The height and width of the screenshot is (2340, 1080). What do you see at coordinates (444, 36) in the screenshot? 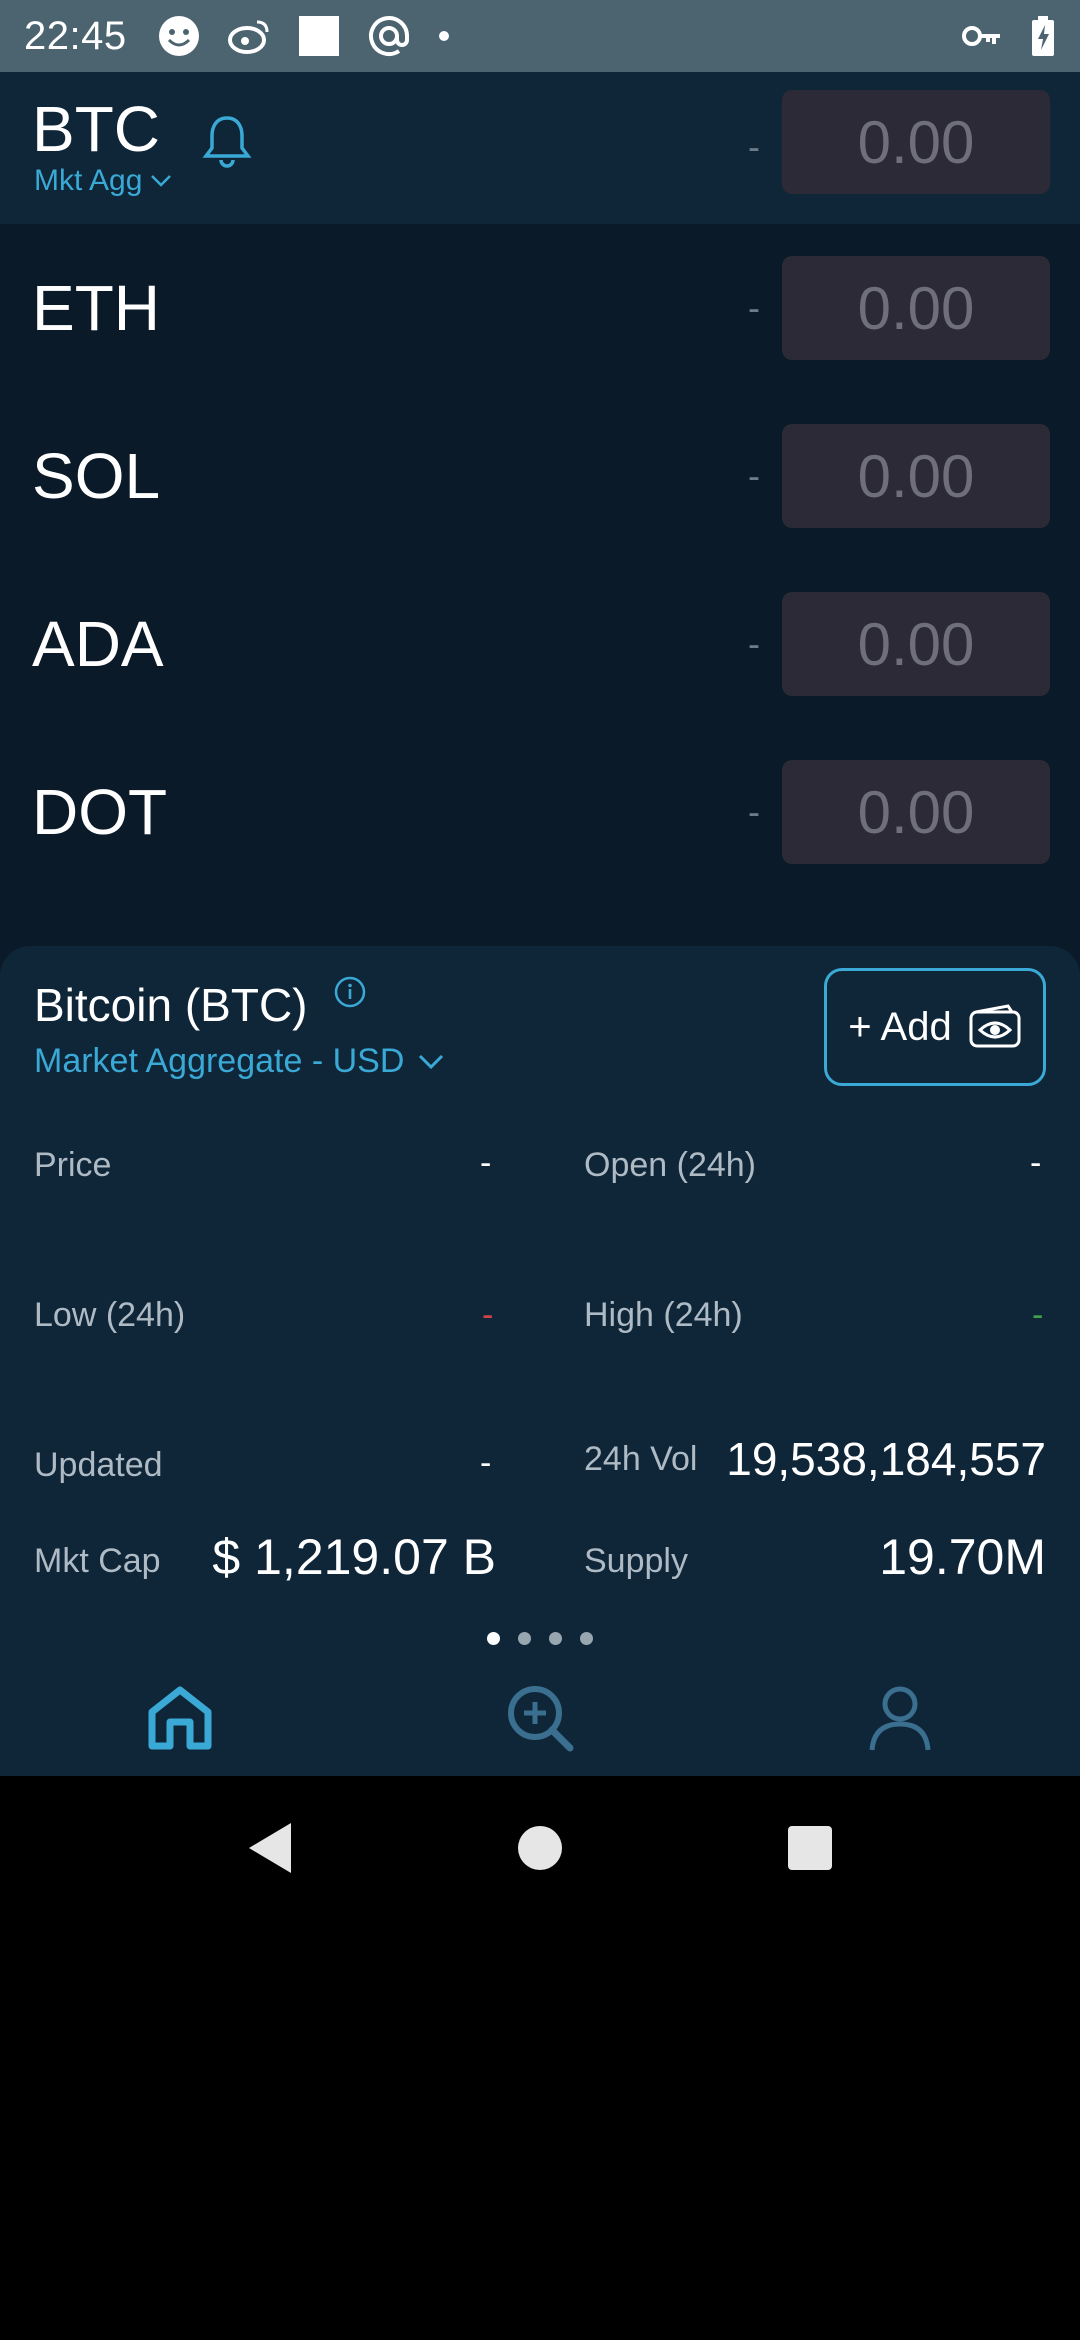
I see `dot-icon` at bounding box center [444, 36].